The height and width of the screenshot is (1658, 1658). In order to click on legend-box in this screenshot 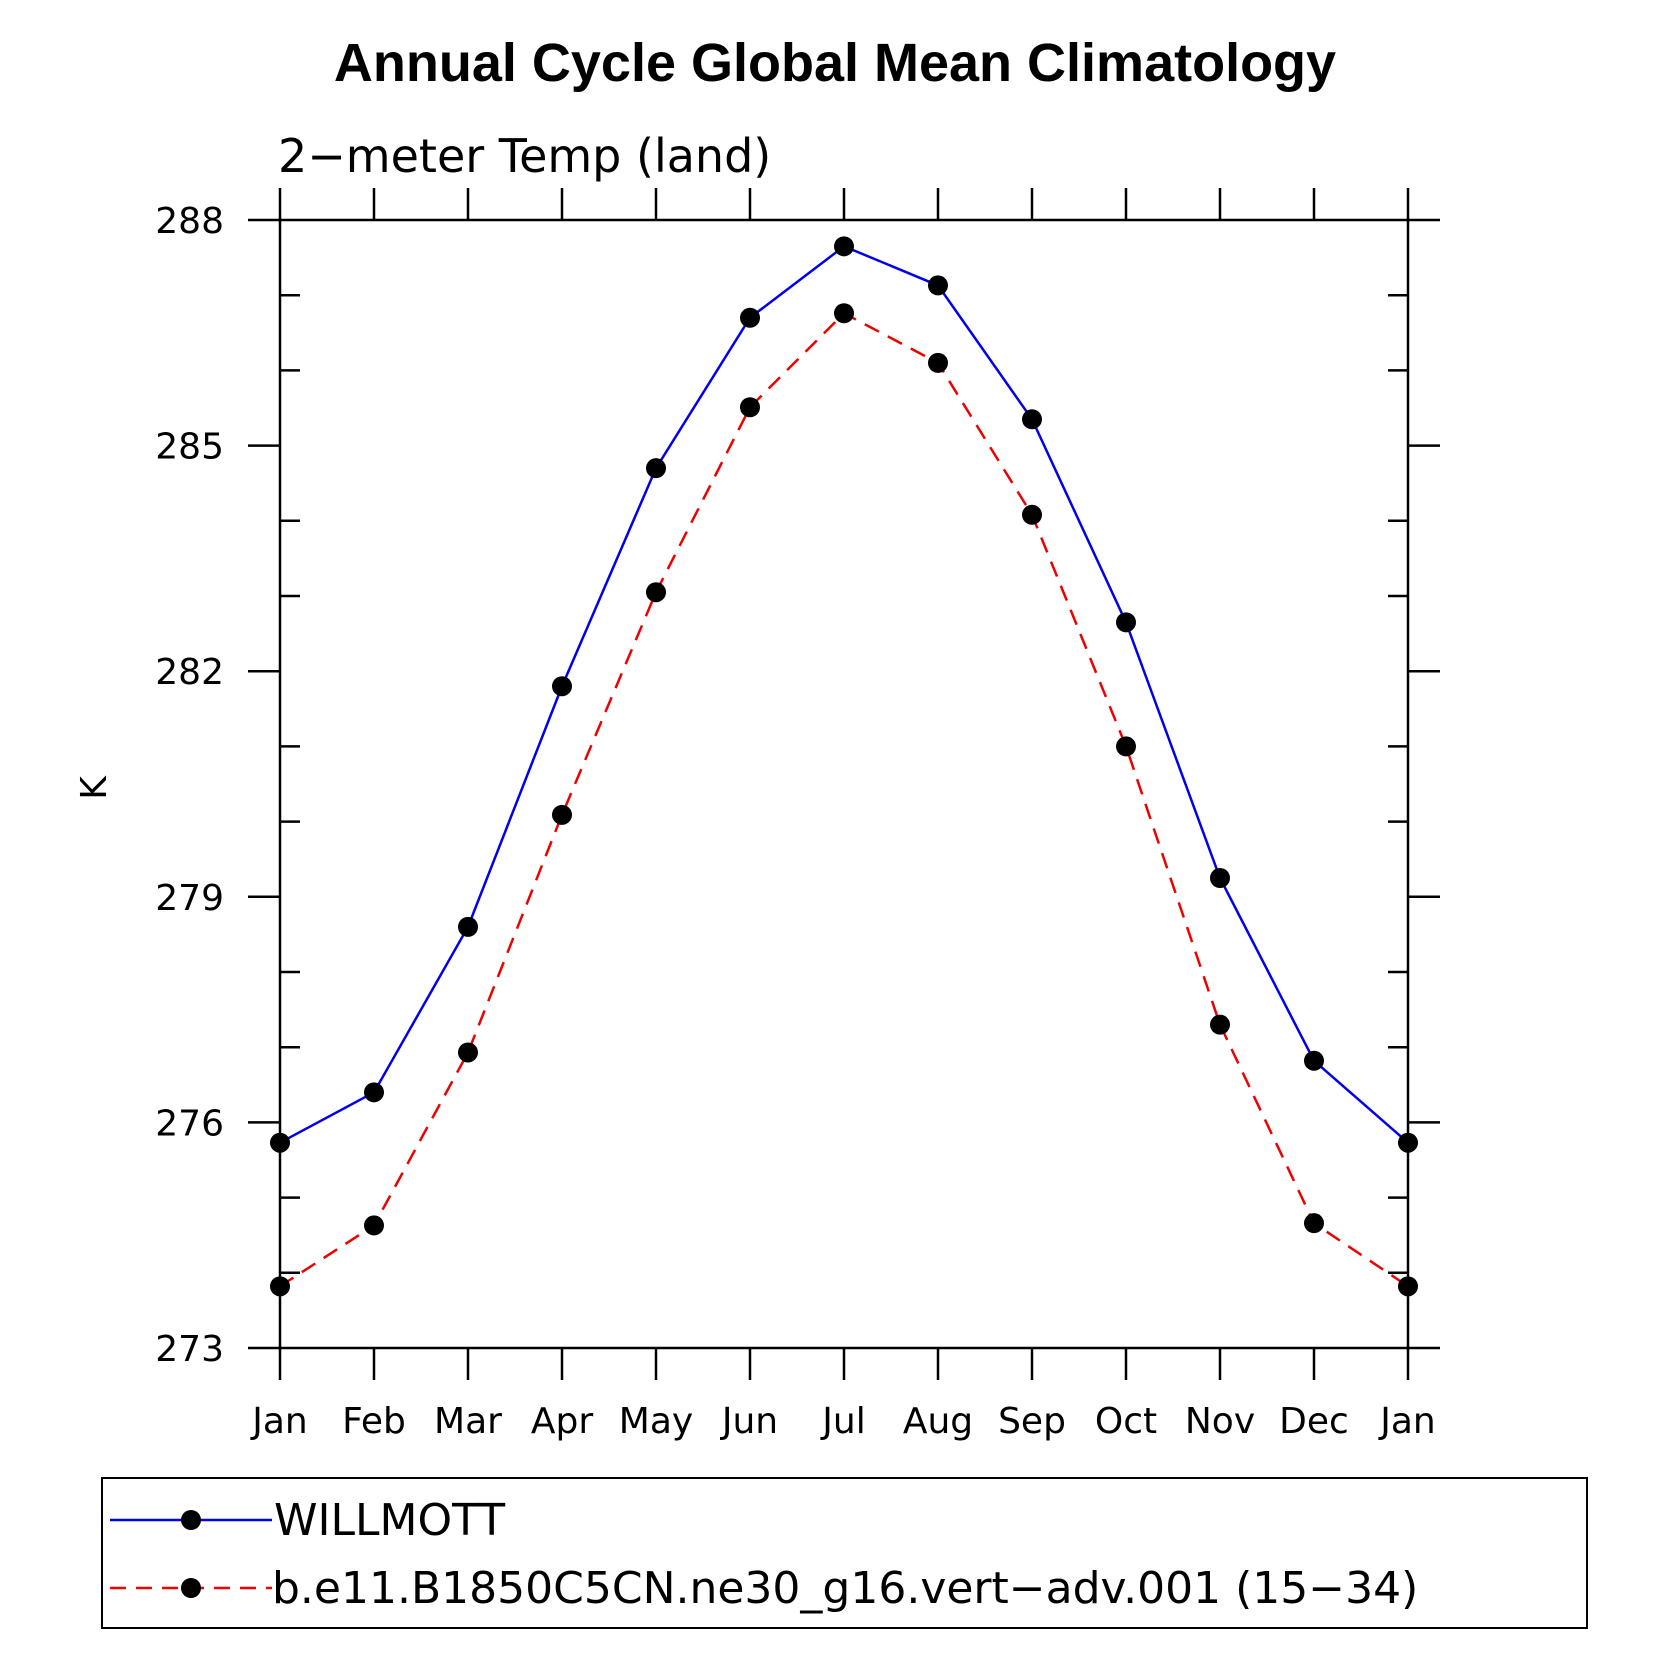, I will do `click(844, 1553)`.